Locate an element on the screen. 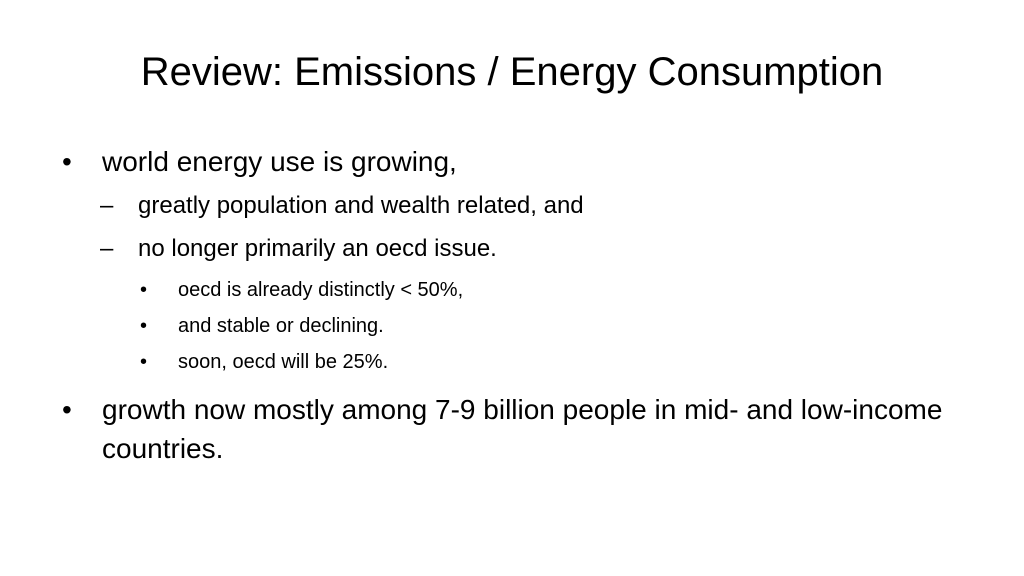 Image resolution: width=1024 pixels, height=576 pixels. bullet-text: soon, oecd will be 25%. is located at coordinates (283, 362).